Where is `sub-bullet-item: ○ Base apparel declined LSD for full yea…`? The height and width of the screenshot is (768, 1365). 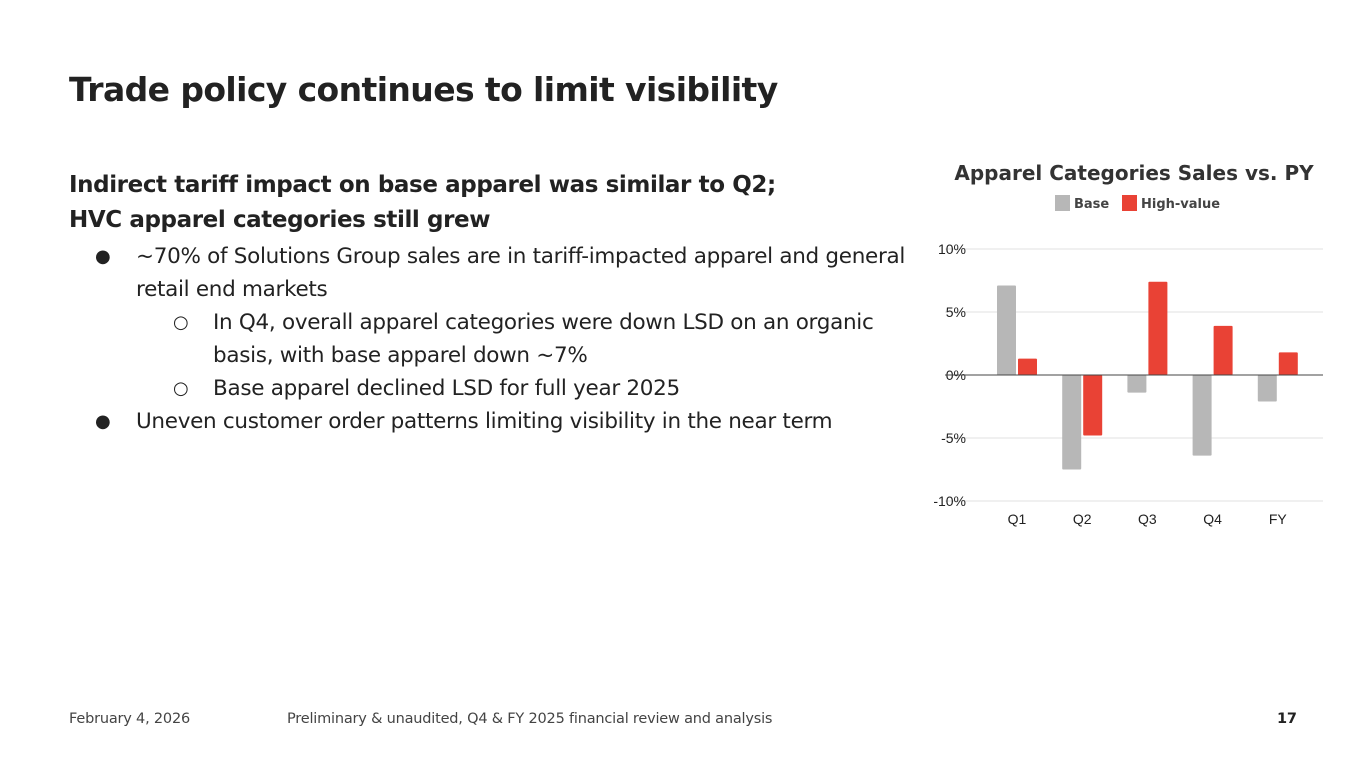
sub-bullet-item: ○ Base apparel declined LSD for full yea… is located at coordinates (489, 388).